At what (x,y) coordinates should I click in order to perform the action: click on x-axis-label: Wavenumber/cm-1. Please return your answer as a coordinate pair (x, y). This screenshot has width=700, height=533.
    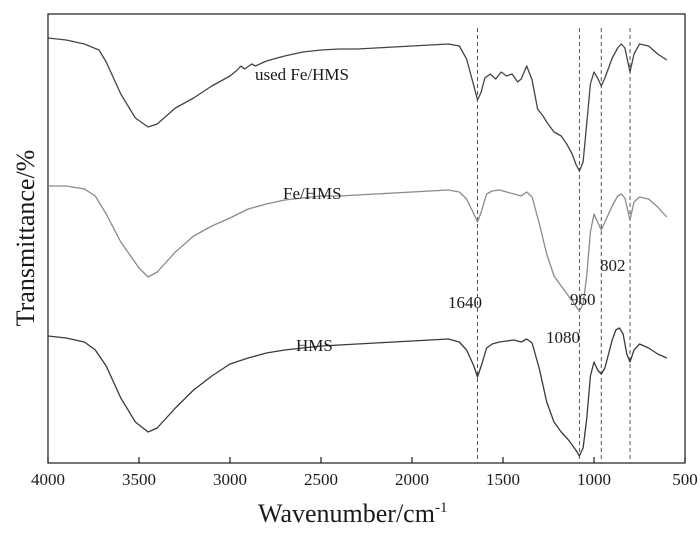
    Looking at the image, I should click on (352, 513).